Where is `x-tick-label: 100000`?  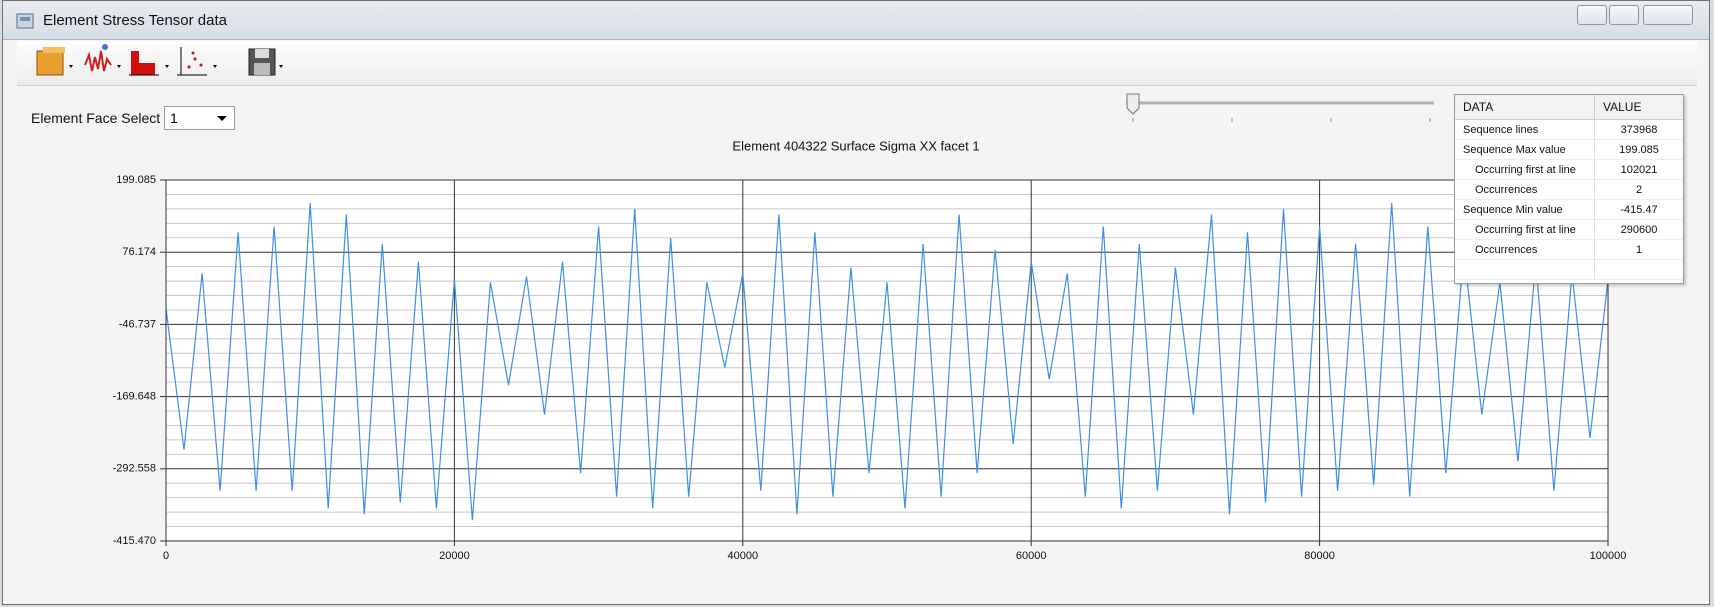 x-tick-label: 100000 is located at coordinates (1608, 556).